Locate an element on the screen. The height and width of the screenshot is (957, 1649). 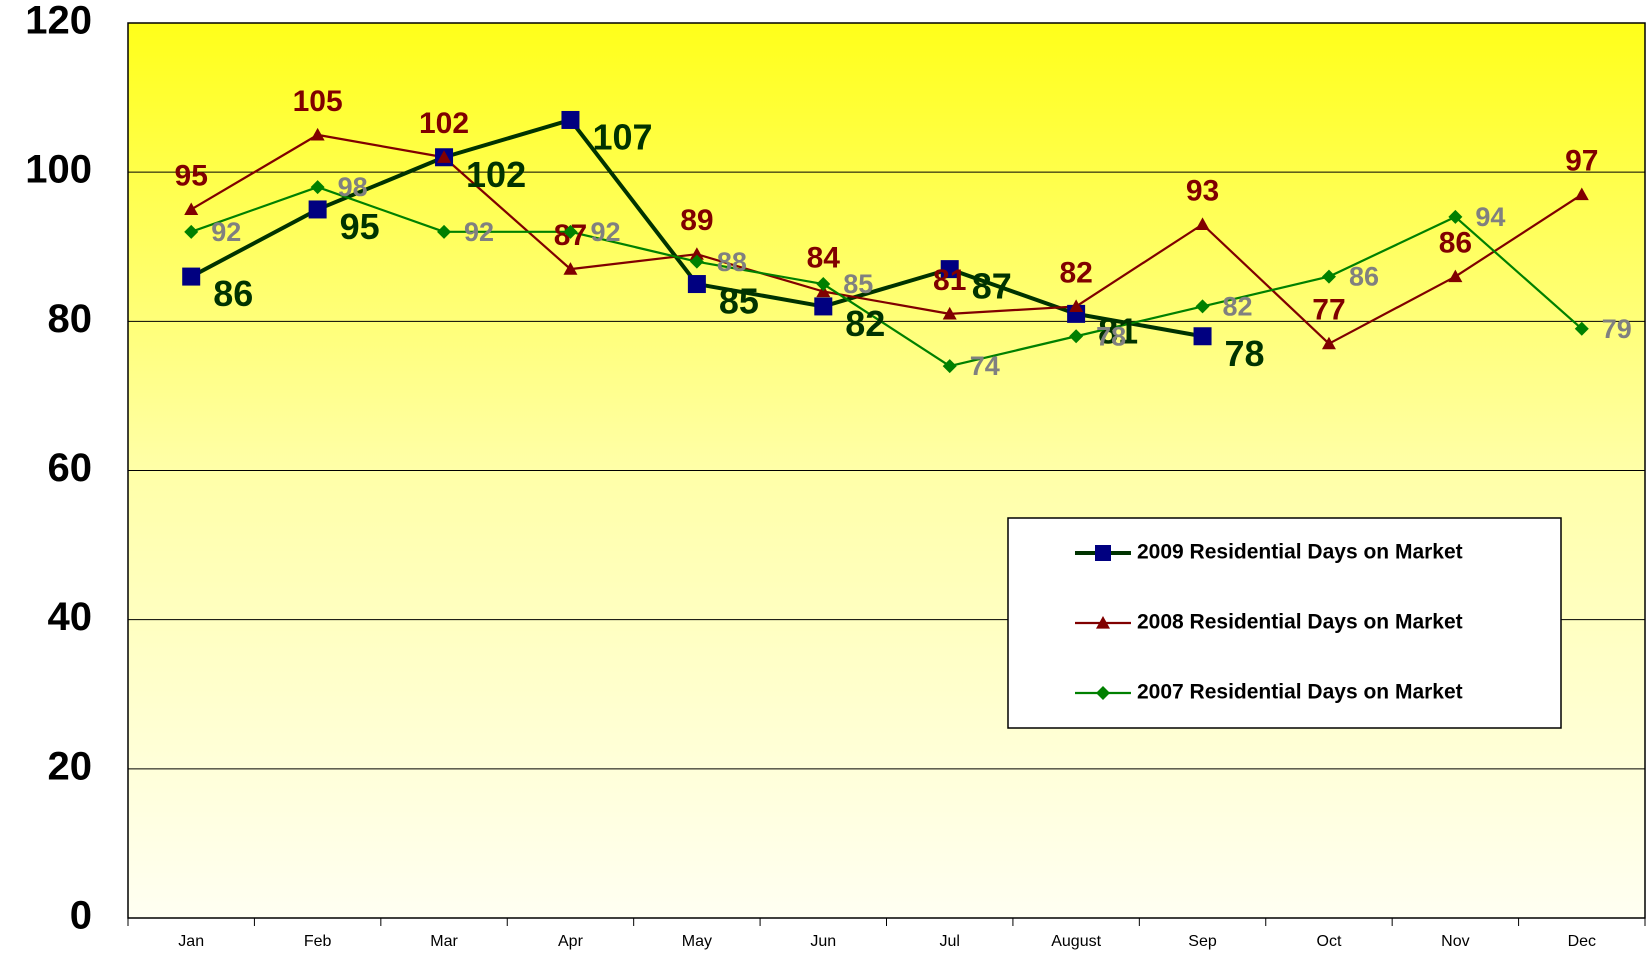
data-label: 98 is located at coordinates (353, 187).